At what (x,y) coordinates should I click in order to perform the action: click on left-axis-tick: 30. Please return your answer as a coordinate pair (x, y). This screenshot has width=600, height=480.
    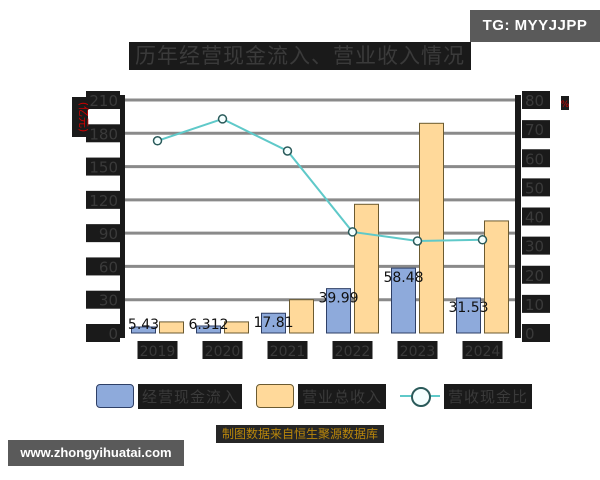
    Looking at the image, I should click on (108, 301).